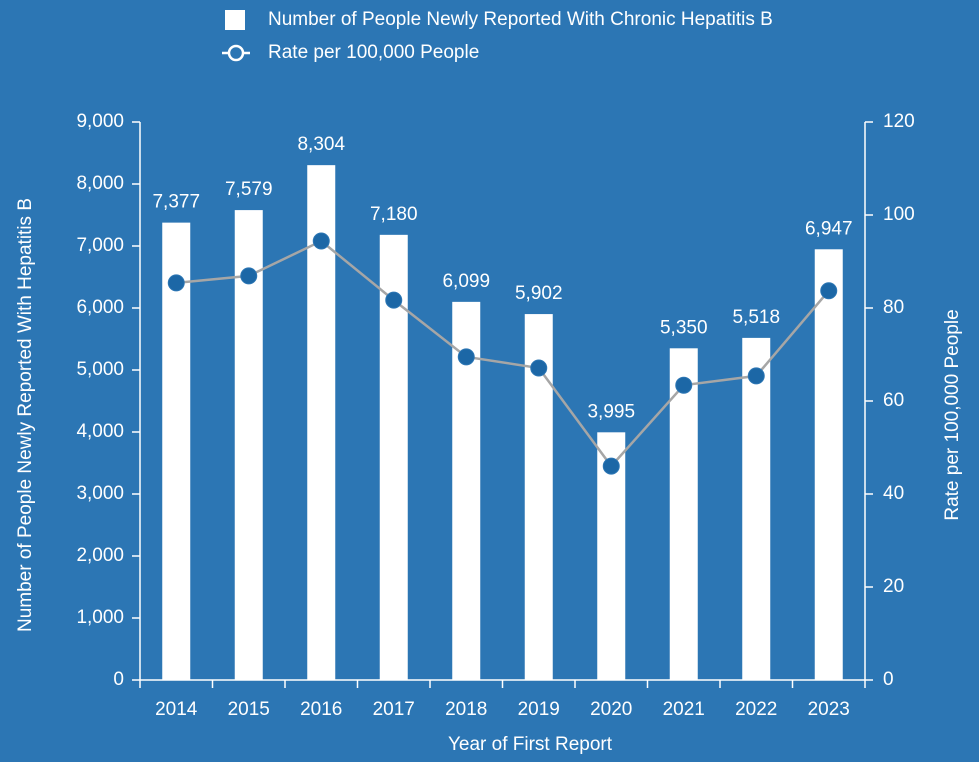  What do you see at coordinates (893, 586) in the screenshot?
I see `y2-tick-label: 20` at bounding box center [893, 586].